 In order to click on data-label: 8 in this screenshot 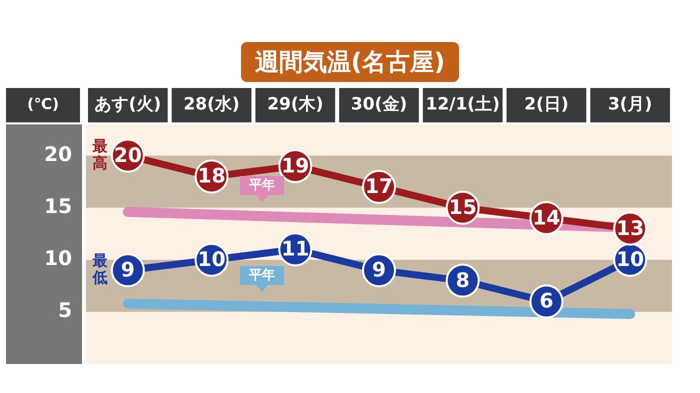, I will do `click(463, 280)`.